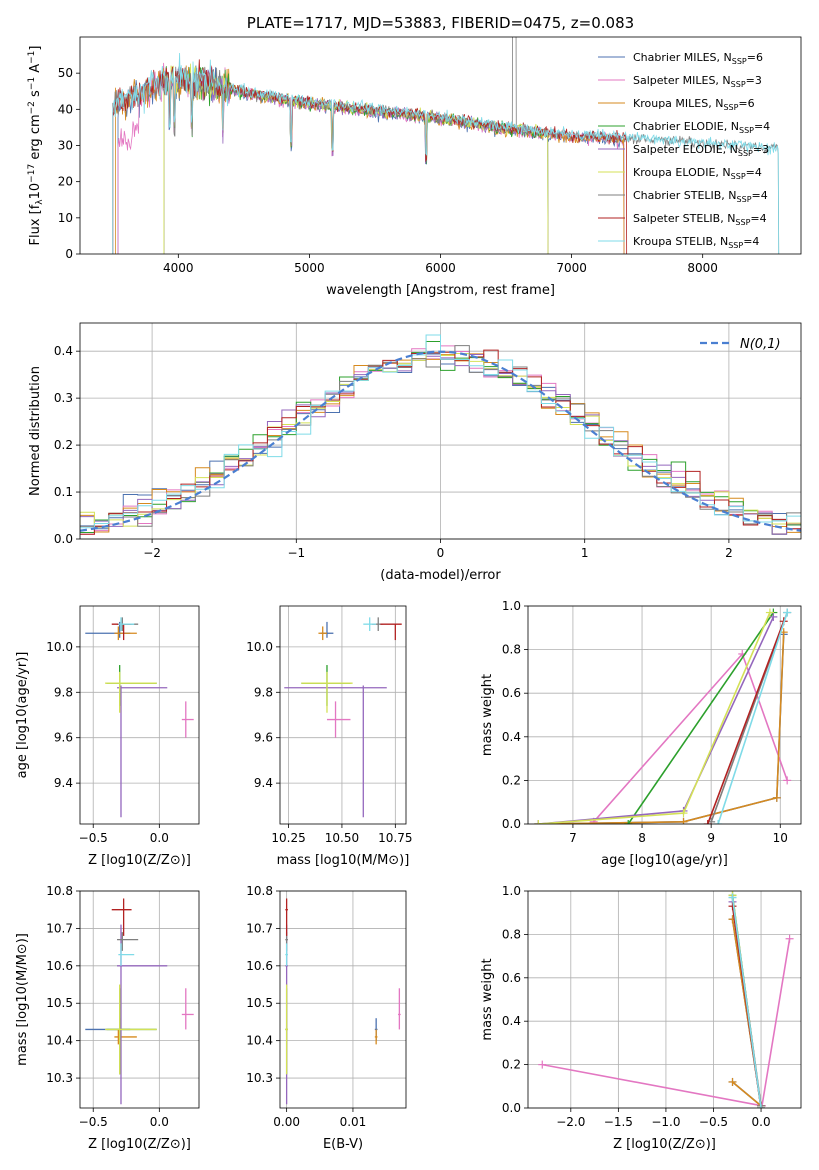 The width and height of the screenshot is (819, 1170). What do you see at coordinates (571, 268) in the screenshot?
I see `x-tick-label: 7000` at bounding box center [571, 268].